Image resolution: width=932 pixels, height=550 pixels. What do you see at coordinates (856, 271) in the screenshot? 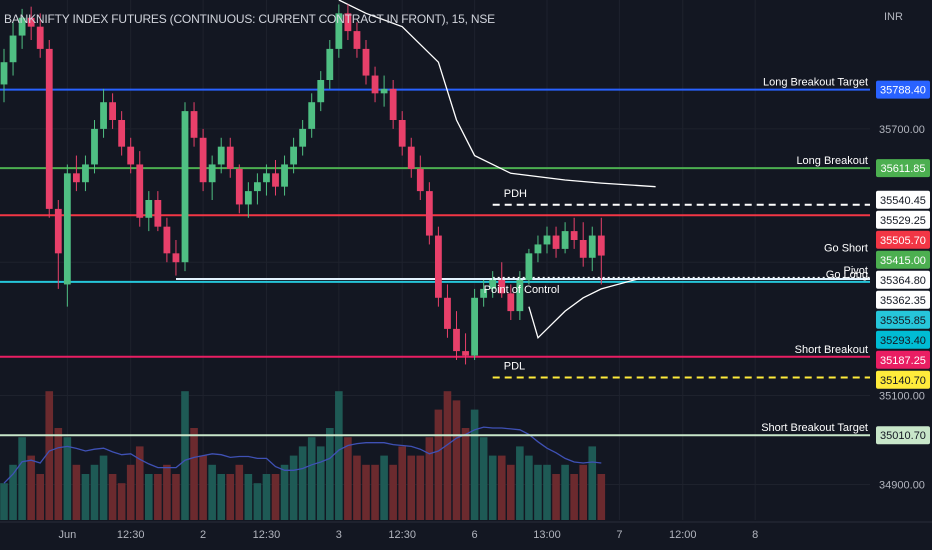
I see `level-label: Pivot` at bounding box center [856, 271].